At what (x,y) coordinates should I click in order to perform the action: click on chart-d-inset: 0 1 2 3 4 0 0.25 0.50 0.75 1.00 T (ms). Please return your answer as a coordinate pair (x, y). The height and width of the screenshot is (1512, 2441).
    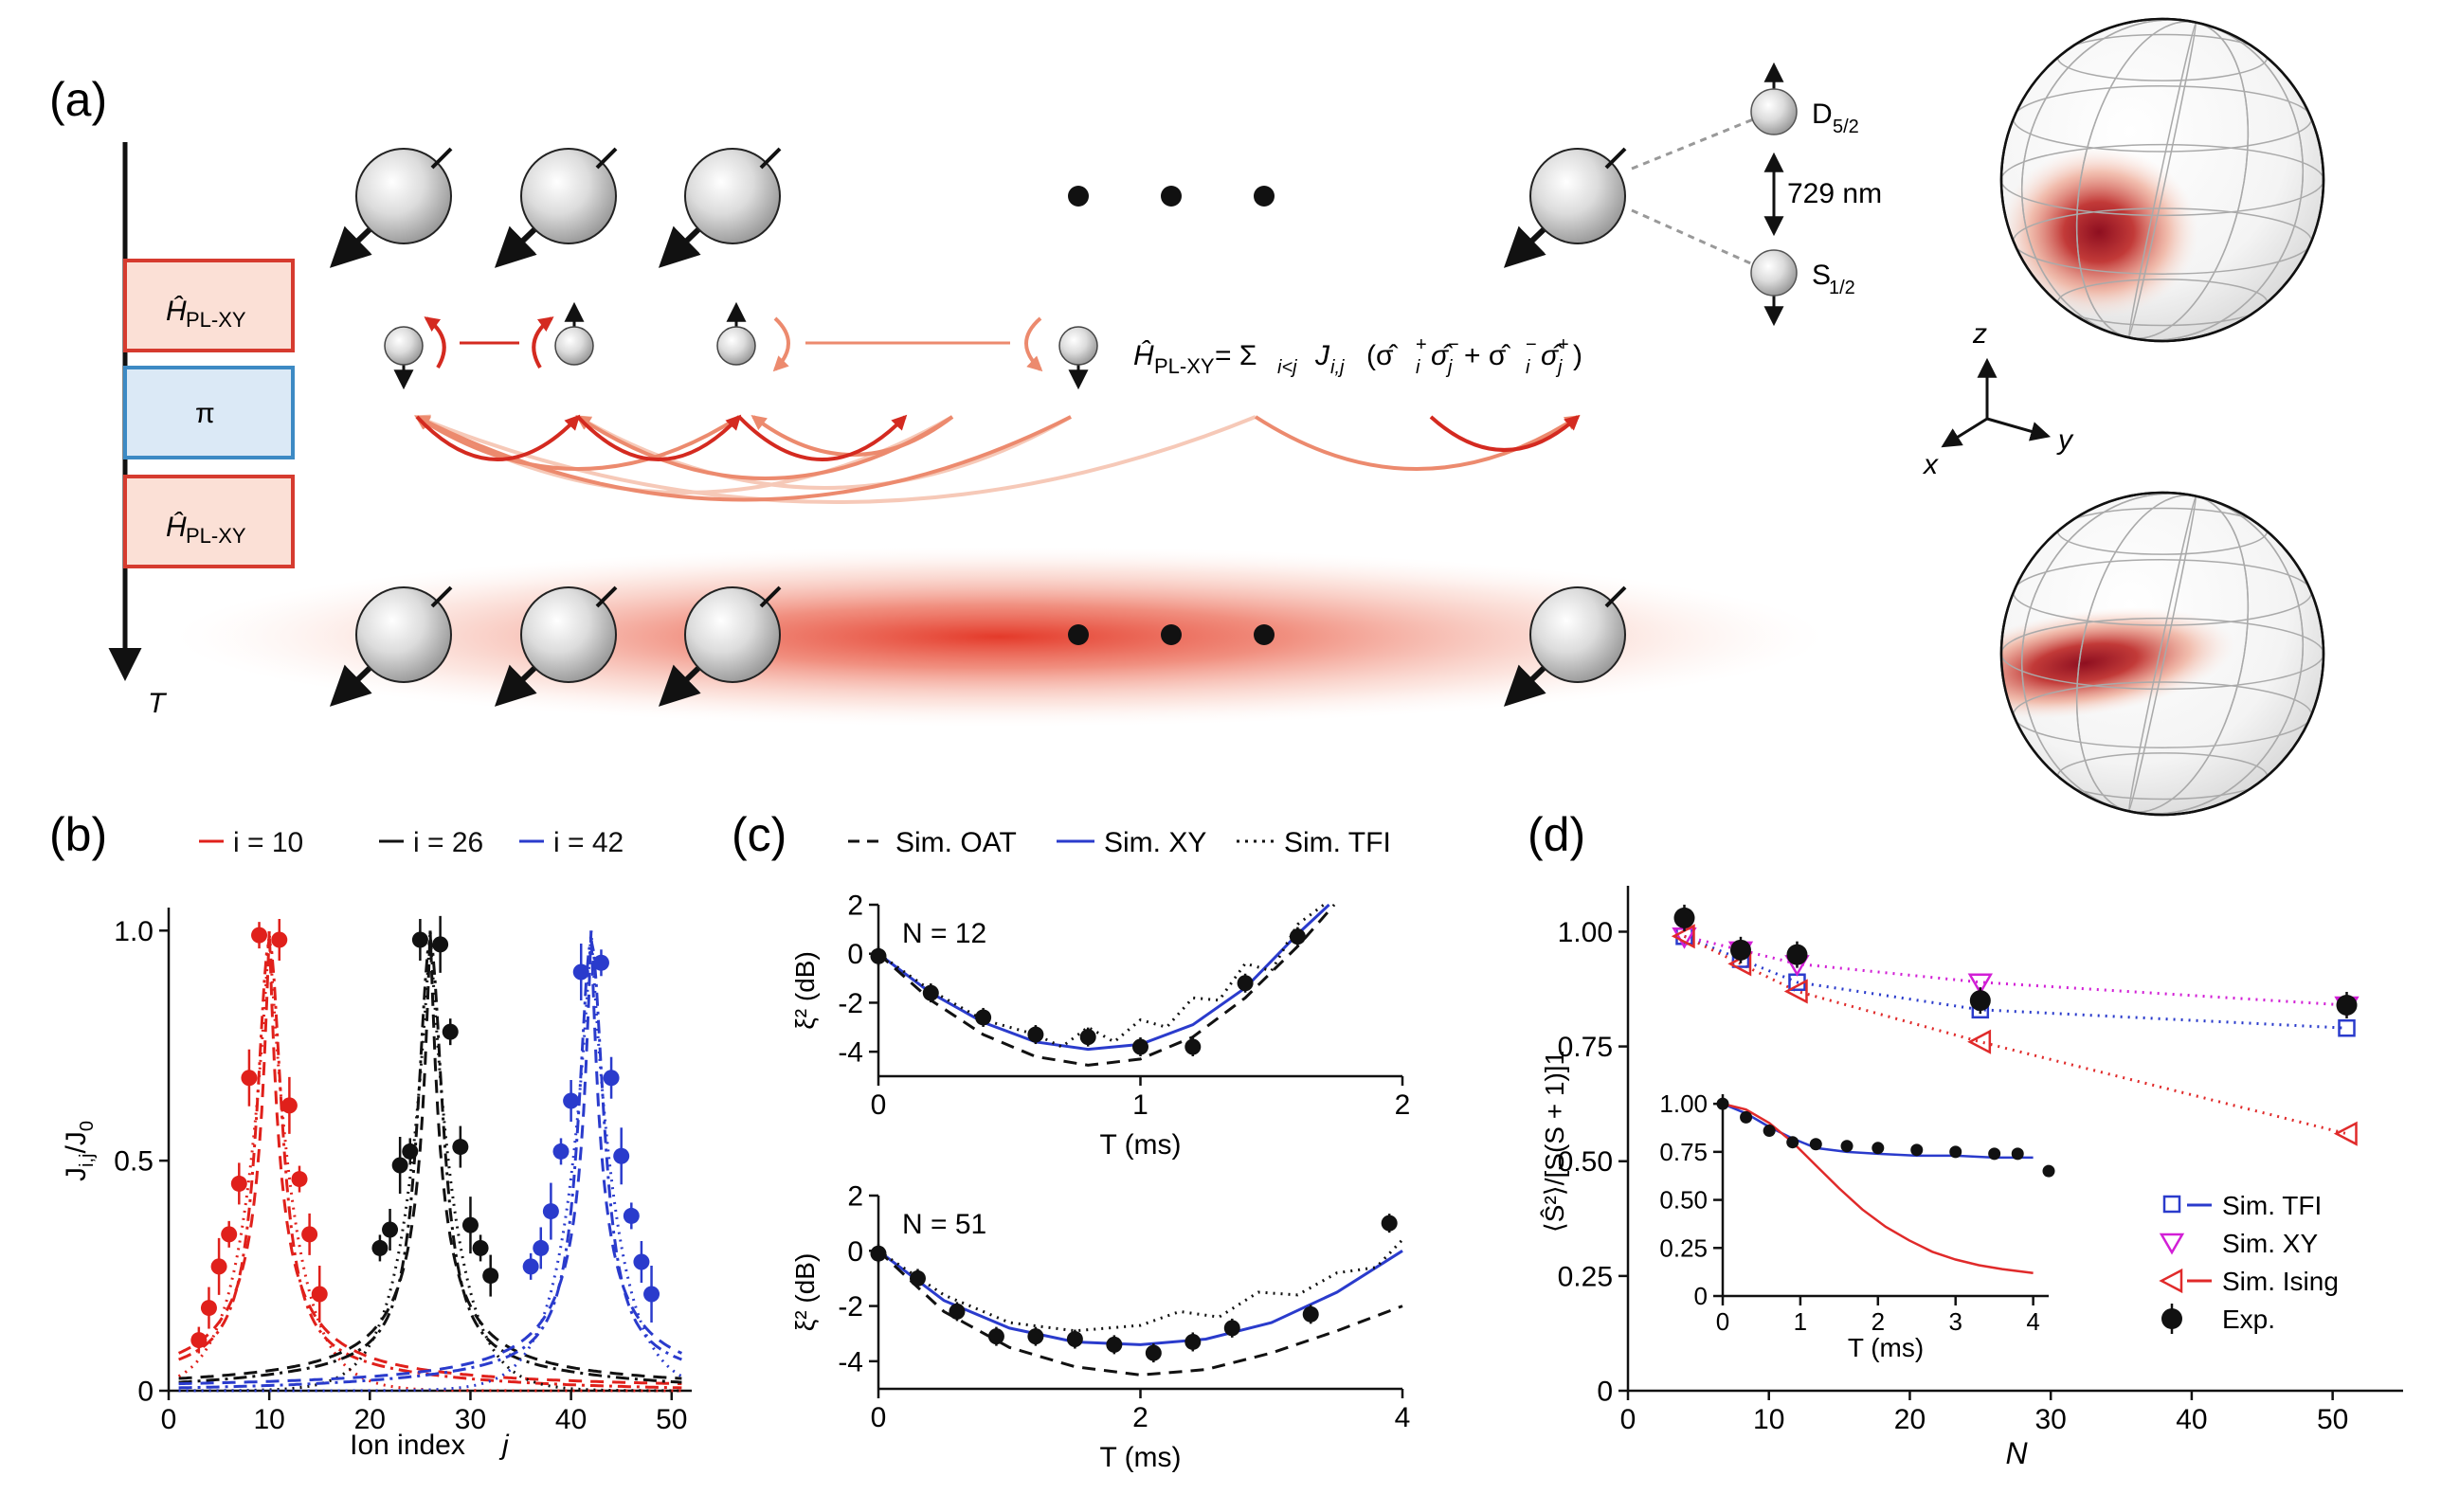
    Looking at the image, I should click on (1857, 1225).